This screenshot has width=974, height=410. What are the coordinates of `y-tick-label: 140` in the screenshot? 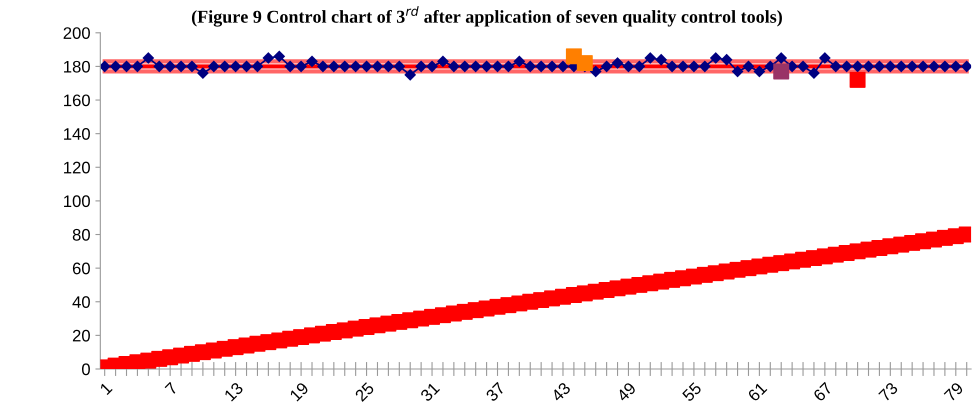 It's located at (77, 134).